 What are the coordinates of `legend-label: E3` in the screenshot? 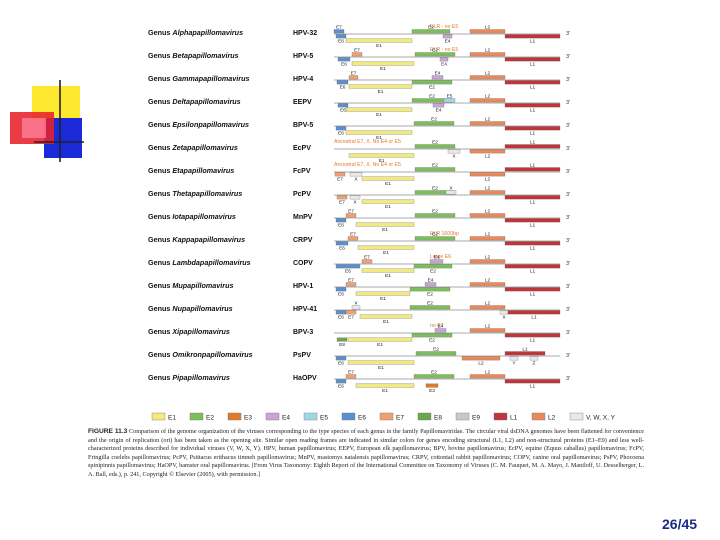 It's located at (248, 418).